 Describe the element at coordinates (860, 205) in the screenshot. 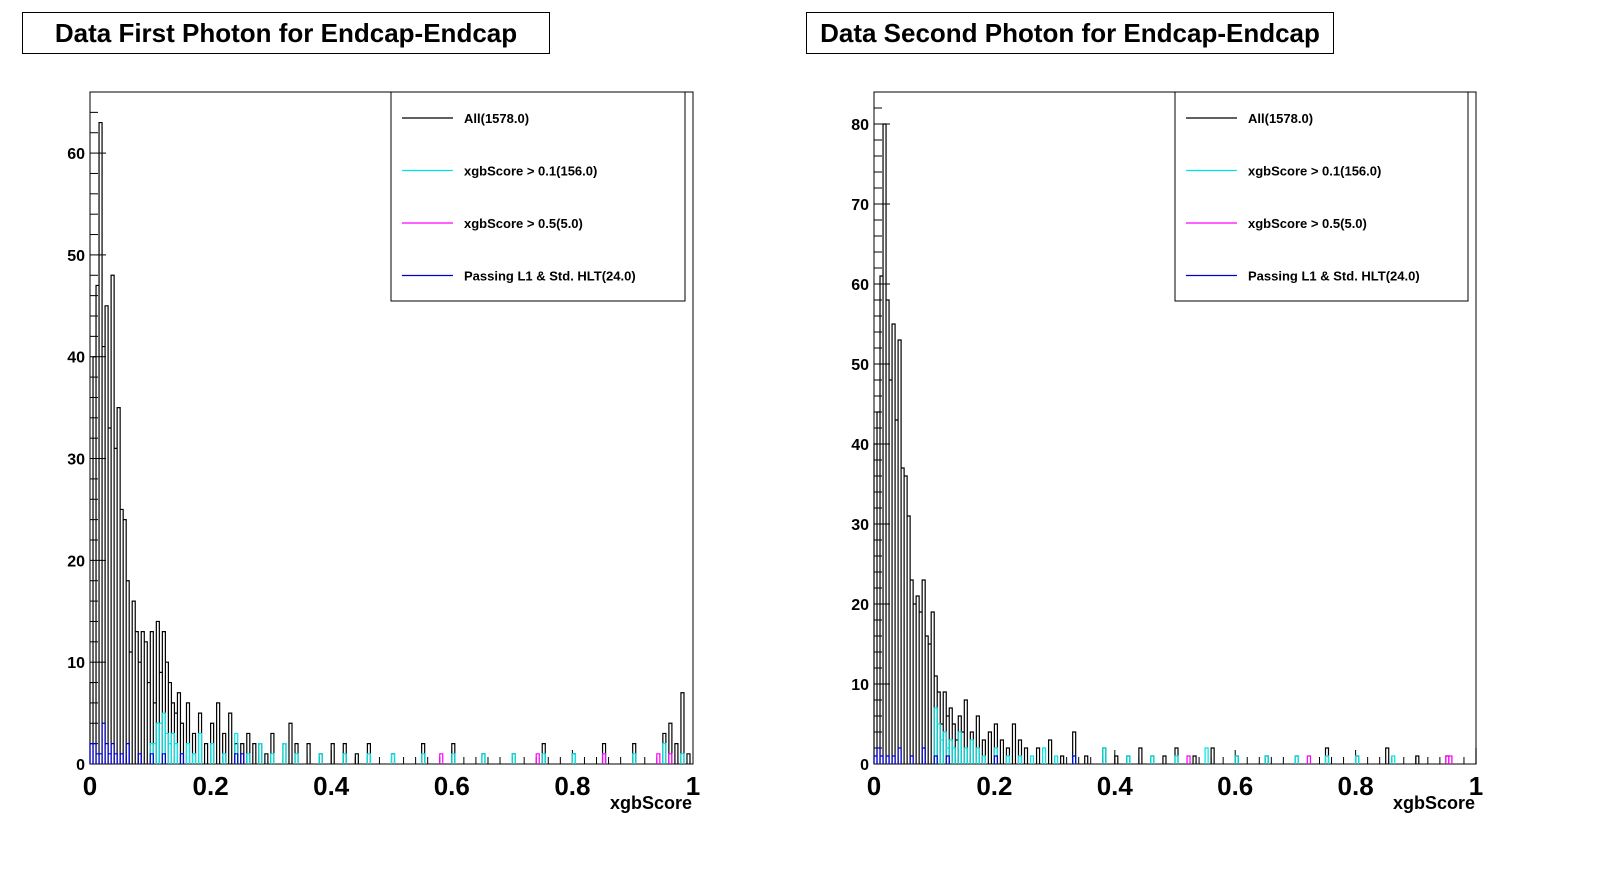

I see `y-tick-label: 70` at that location.